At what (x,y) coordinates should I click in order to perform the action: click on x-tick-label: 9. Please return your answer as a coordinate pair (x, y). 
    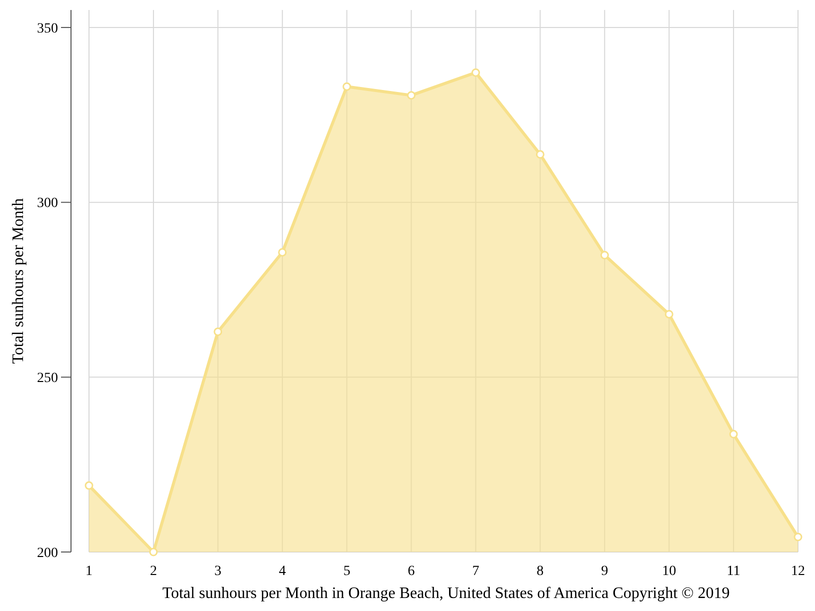
    Looking at the image, I should click on (604, 571).